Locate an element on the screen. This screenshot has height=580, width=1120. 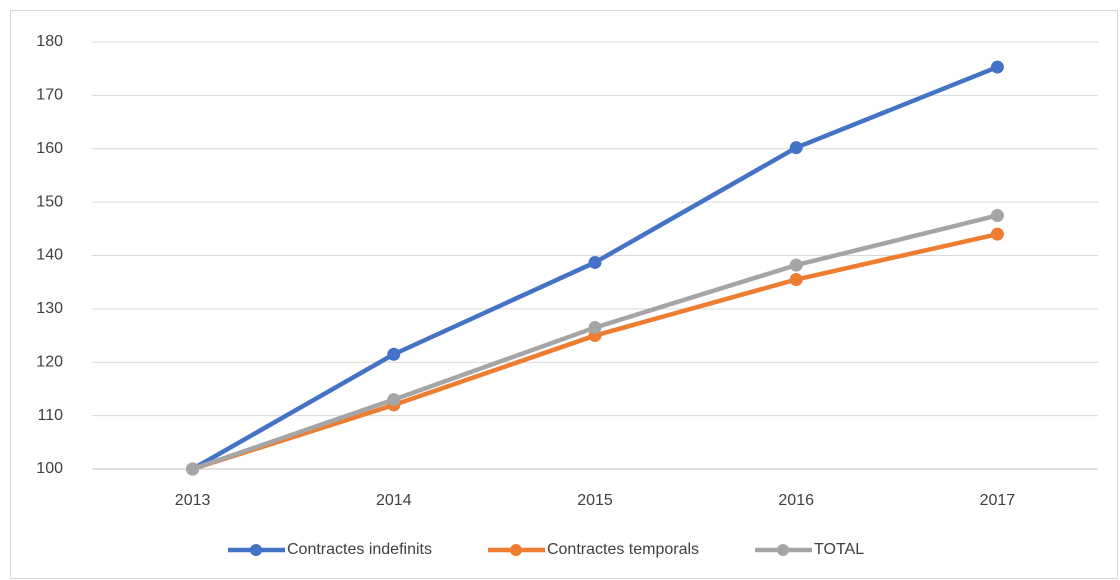
x-tick-label: 2016 is located at coordinates (796, 500).